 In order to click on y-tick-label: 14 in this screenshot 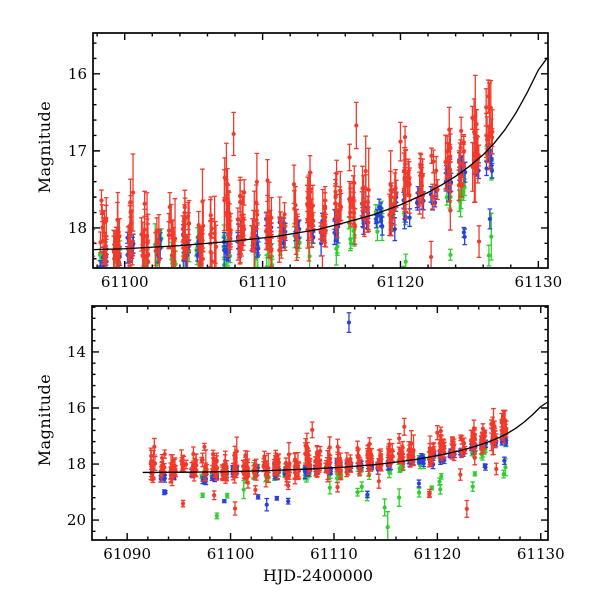, I will do `click(76, 351)`.